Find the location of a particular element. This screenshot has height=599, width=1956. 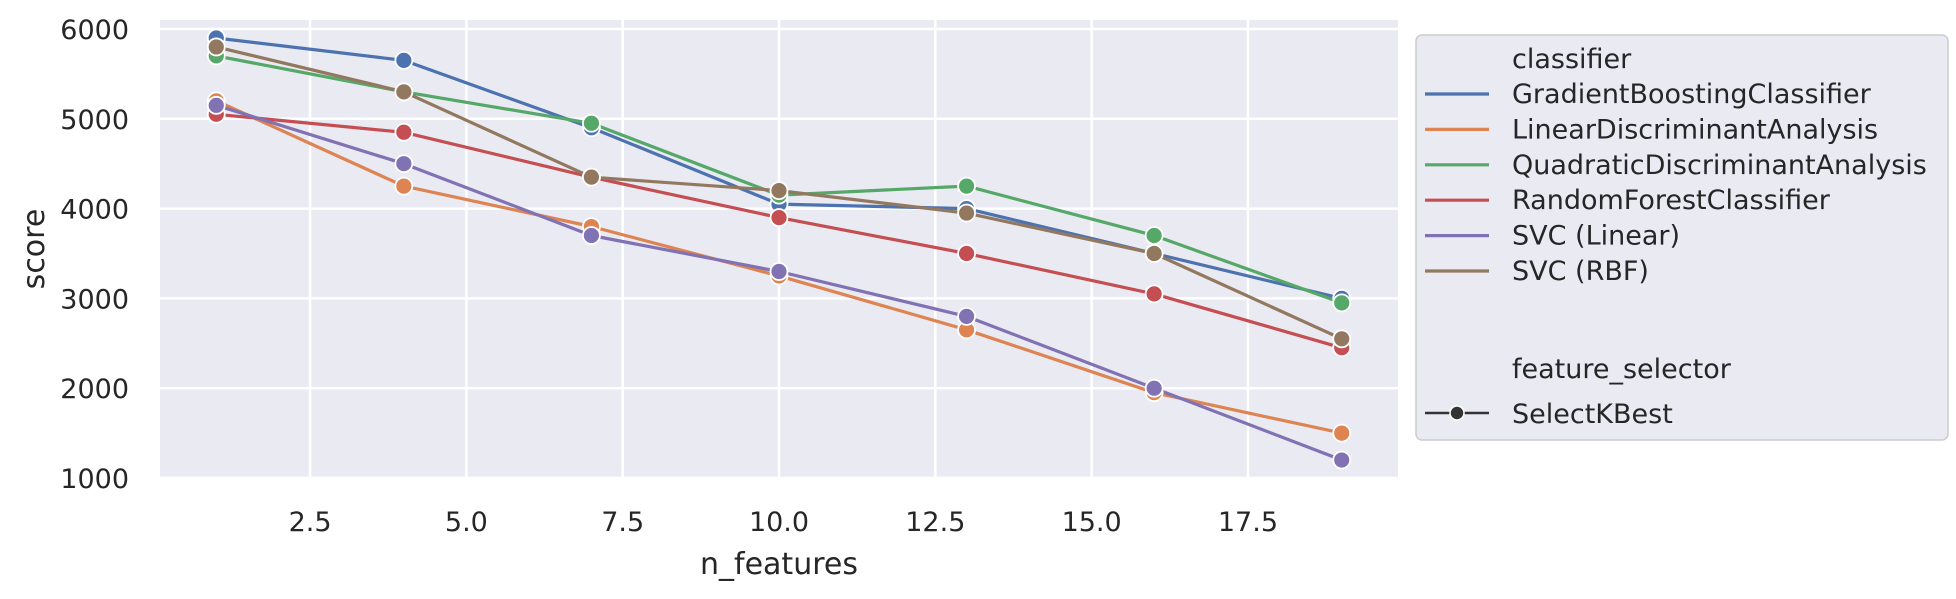

x-tick-label: 7.5 is located at coordinates (622, 522).